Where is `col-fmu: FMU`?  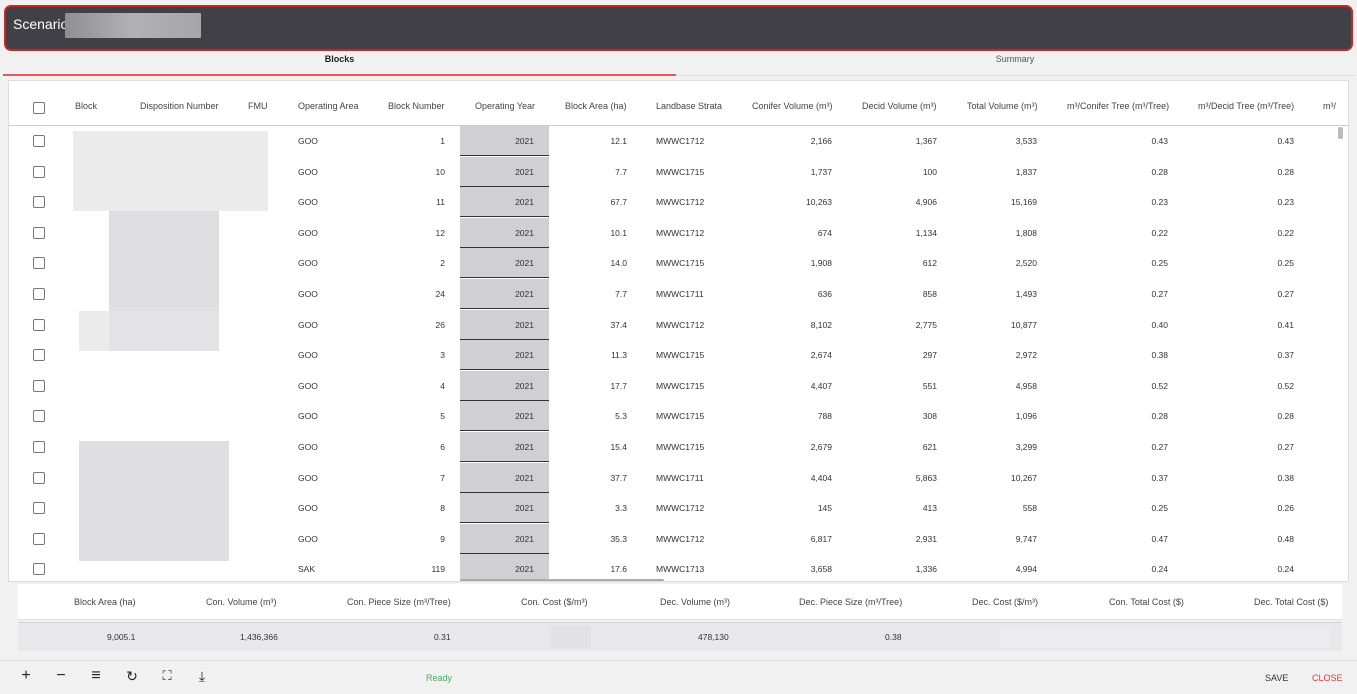 col-fmu: FMU is located at coordinates (258, 106).